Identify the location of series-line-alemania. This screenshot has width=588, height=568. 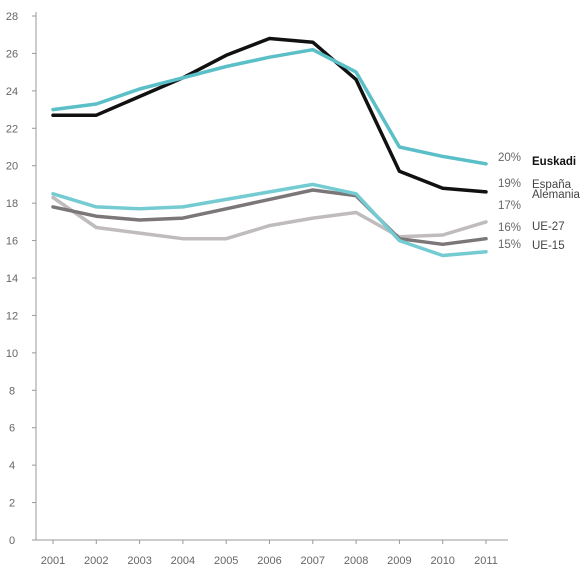
(269, 218).